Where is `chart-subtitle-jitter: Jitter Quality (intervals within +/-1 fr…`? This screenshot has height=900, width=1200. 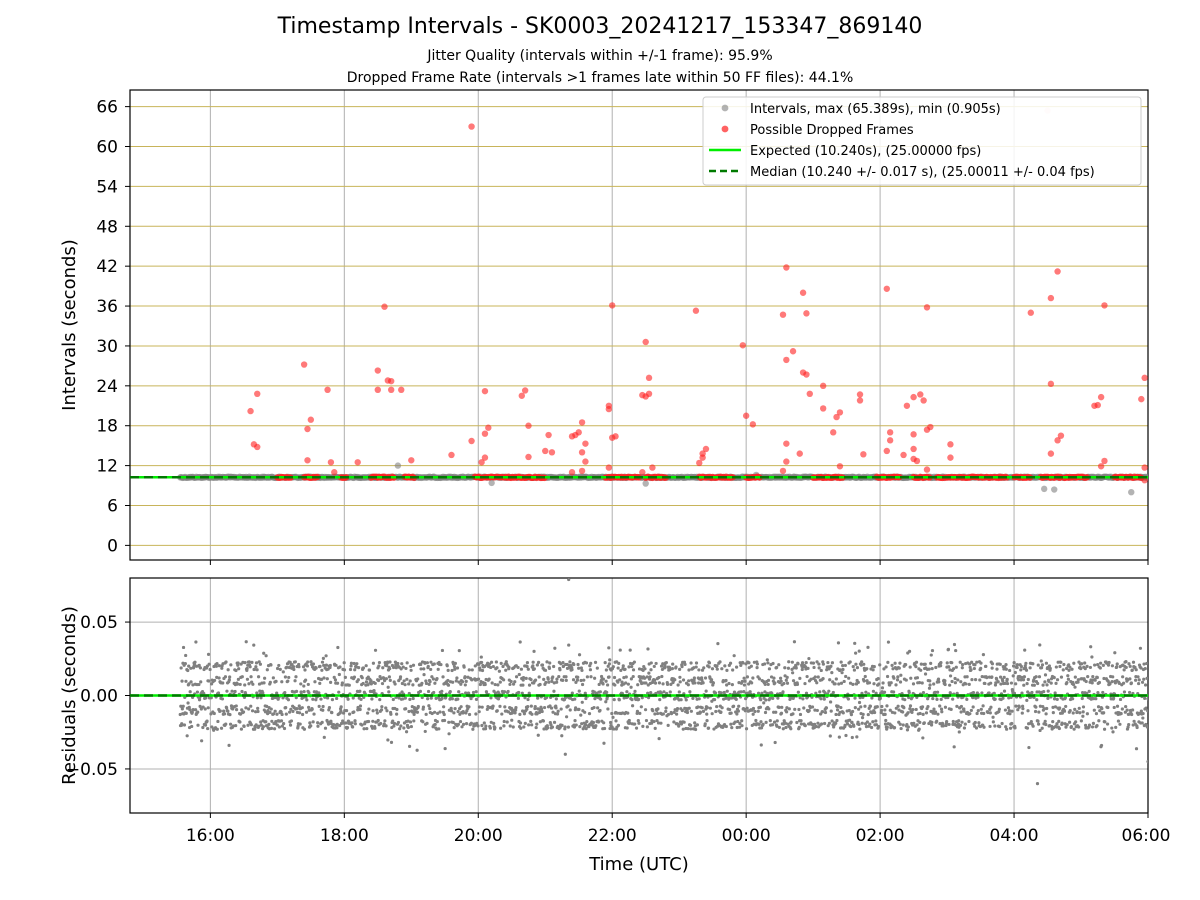
chart-subtitle-jitter: Jitter Quality (intervals within +/-1 fr… is located at coordinates (600, 56).